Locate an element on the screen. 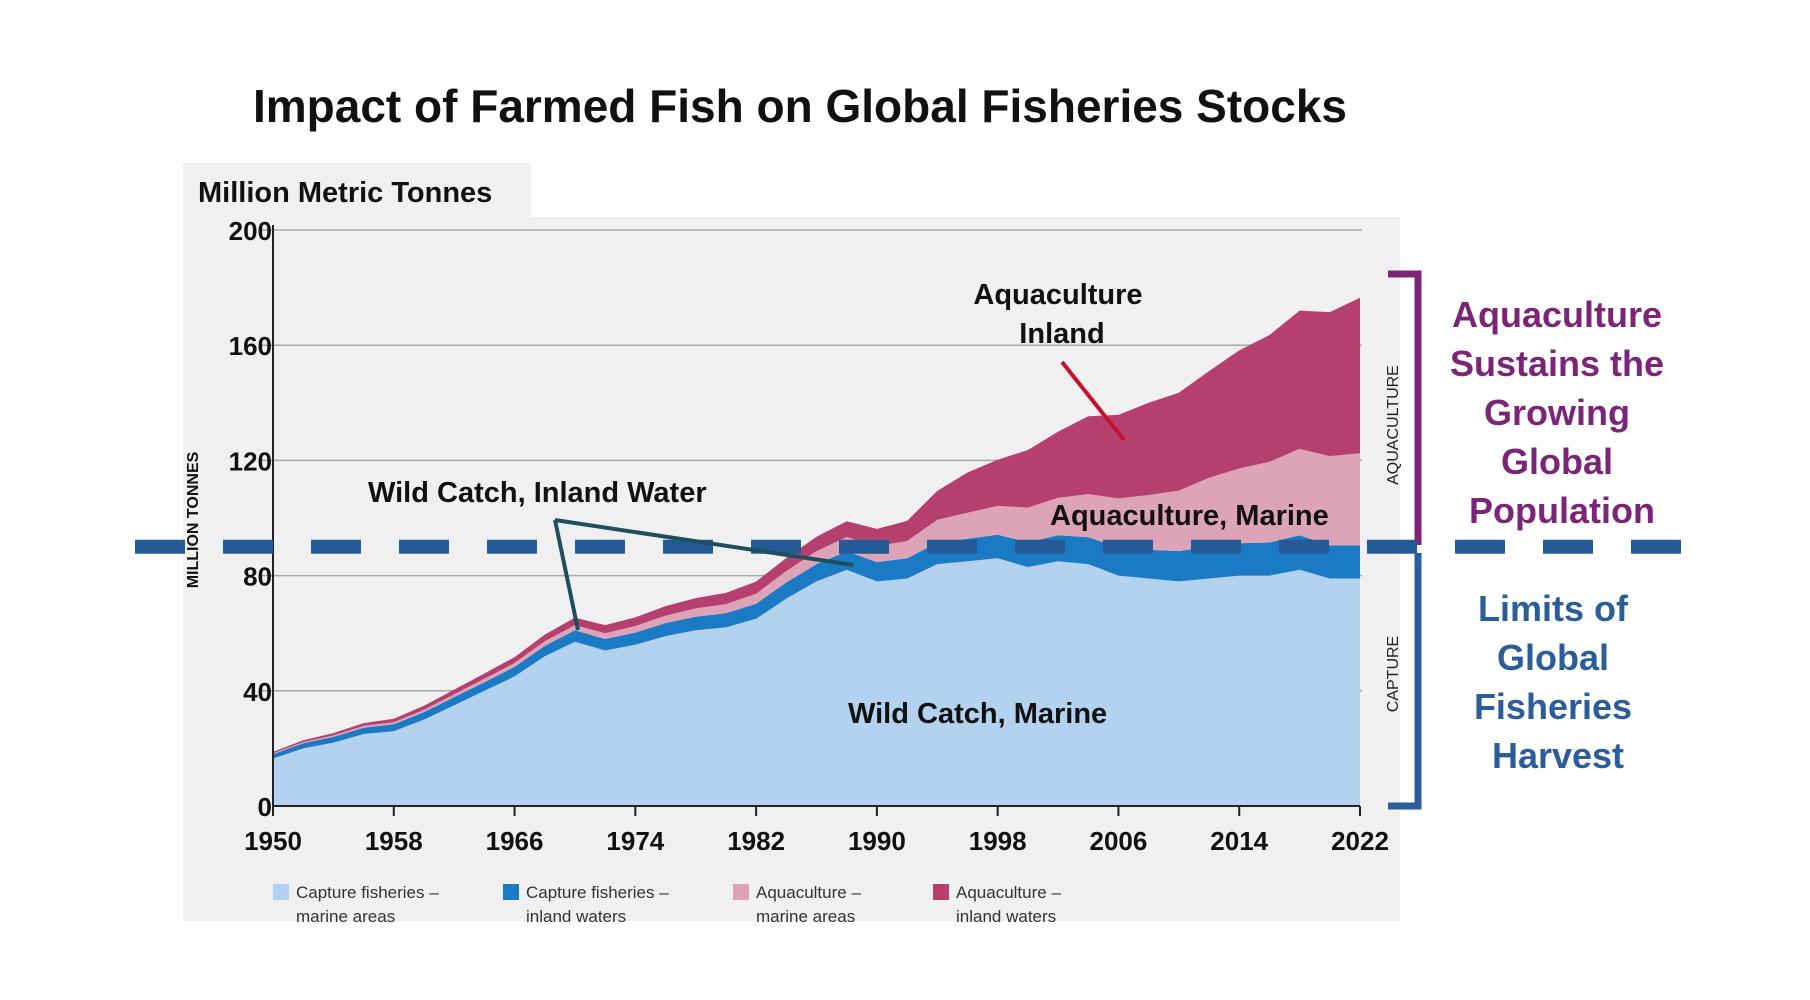 The image size is (1810, 1000). annotation-aquaculture-marine: Aquaculture, Marine is located at coordinates (1189, 516).